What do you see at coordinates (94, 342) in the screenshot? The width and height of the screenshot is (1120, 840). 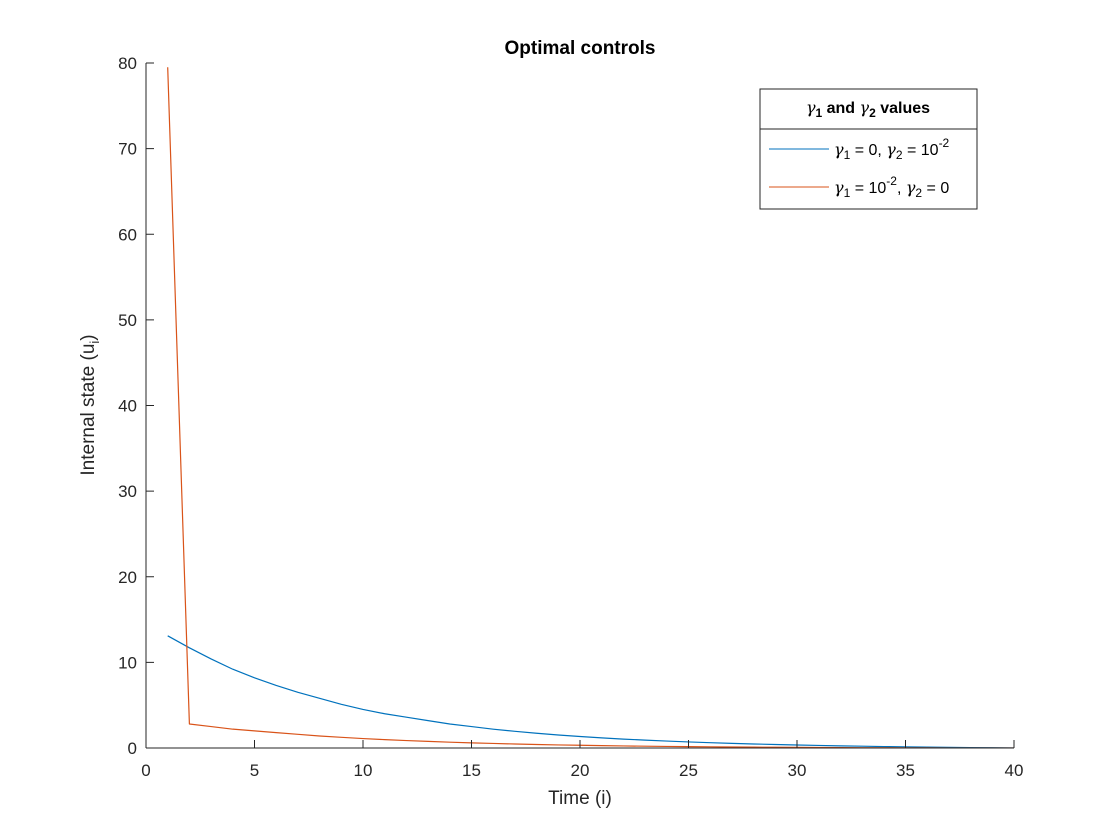 I see `y-axis-title-subscript: i` at bounding box center [94, 342].